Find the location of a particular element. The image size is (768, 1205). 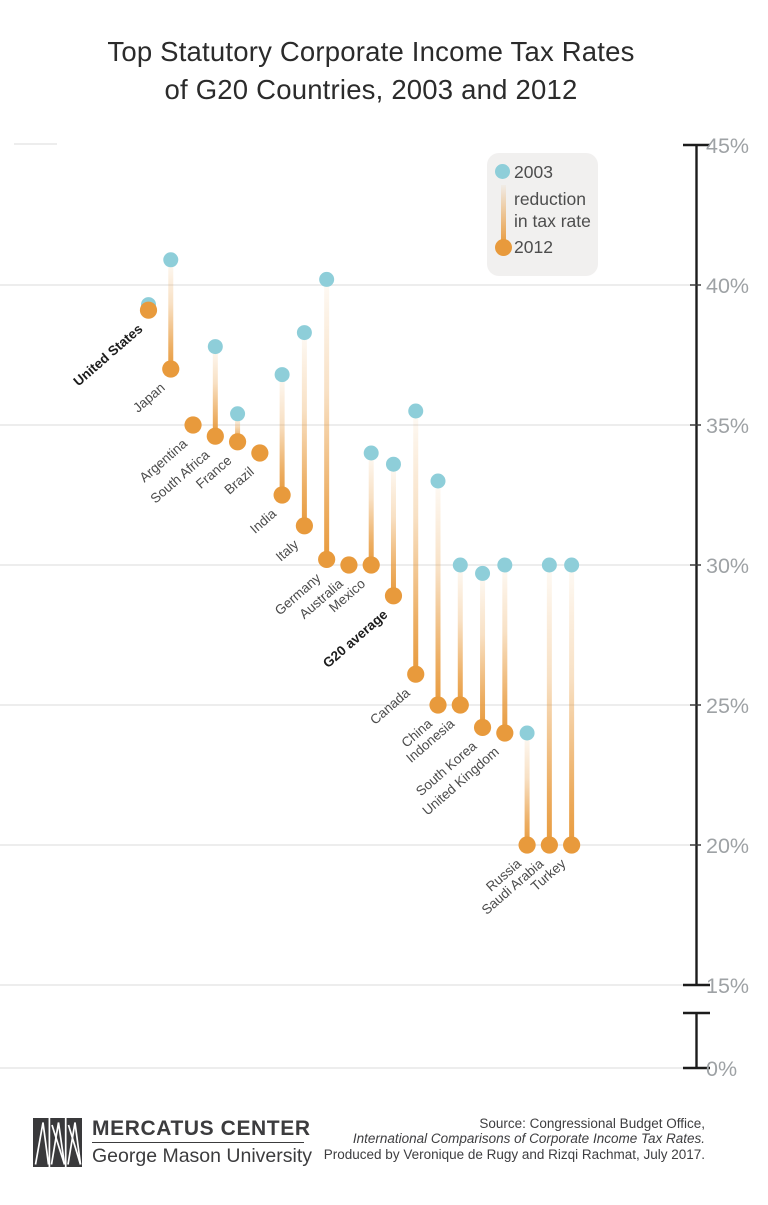

george-mason-text: George Mason University is located at coordinates (202, 1156).